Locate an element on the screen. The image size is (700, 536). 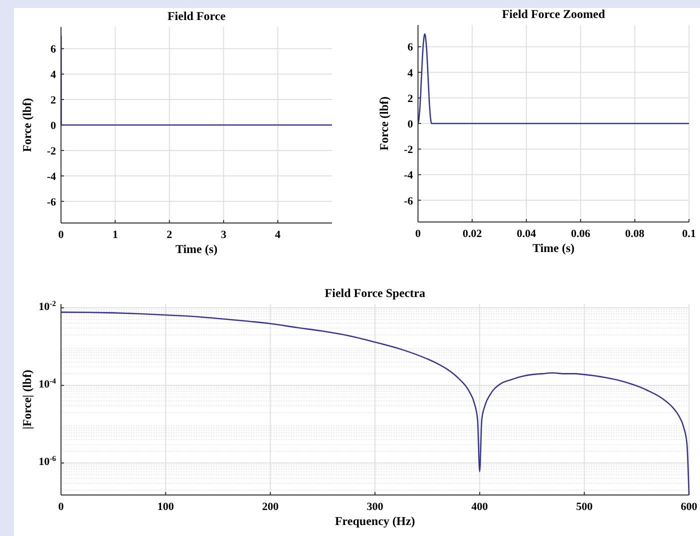
x-tick-label: 500 is located at coordinates (585, 507).